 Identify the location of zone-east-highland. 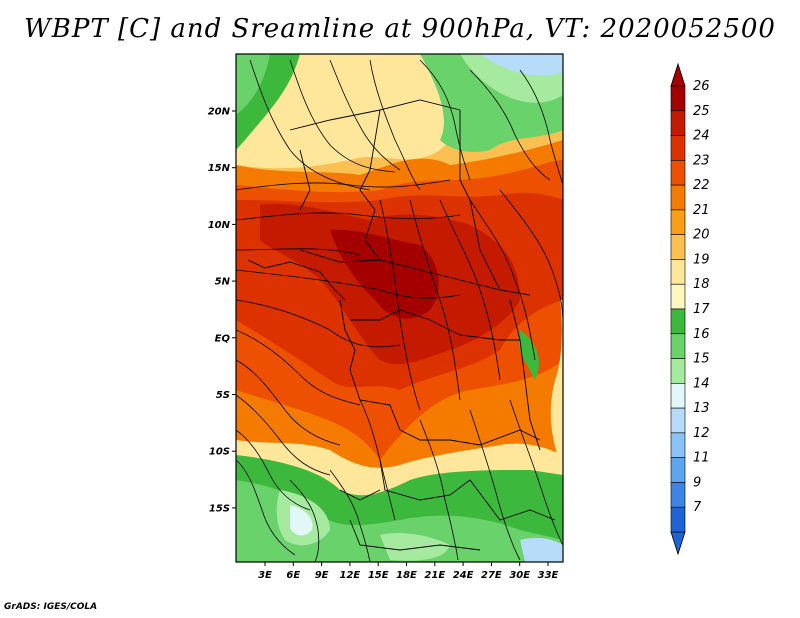
(556, 385).